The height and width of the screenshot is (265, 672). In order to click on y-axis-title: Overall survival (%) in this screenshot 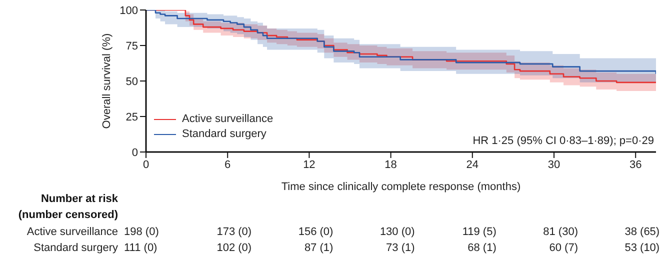, I will do `click(106, 81)`.